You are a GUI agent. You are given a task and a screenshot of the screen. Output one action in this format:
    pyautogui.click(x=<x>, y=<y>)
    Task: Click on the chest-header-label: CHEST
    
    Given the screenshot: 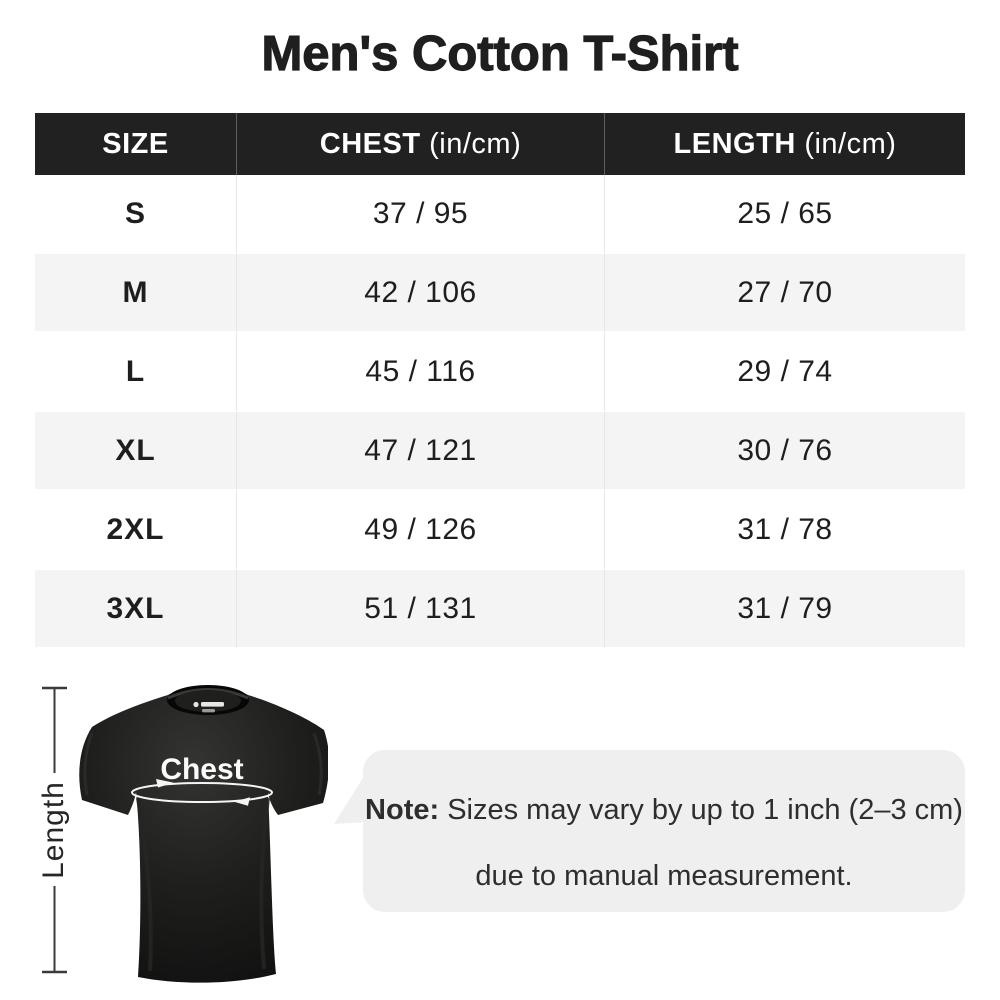 What is the action you would take?
    pyautogui.click(x=370, y=143)
    